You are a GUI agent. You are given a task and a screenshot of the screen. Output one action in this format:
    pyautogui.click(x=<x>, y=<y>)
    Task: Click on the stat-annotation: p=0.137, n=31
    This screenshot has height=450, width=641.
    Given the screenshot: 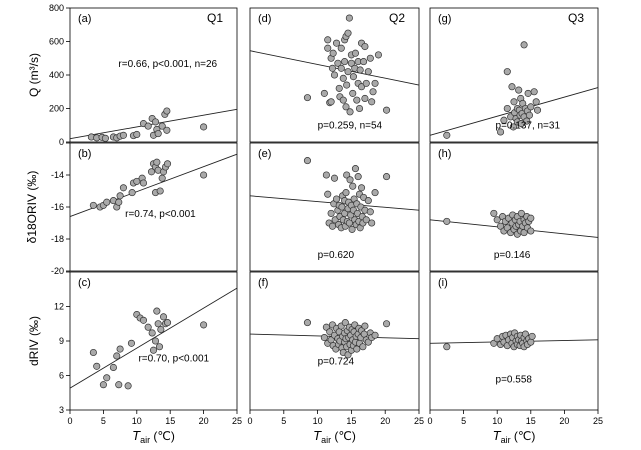 What is the action you would take?
    pyautogui.click(x=528, y=126)
    